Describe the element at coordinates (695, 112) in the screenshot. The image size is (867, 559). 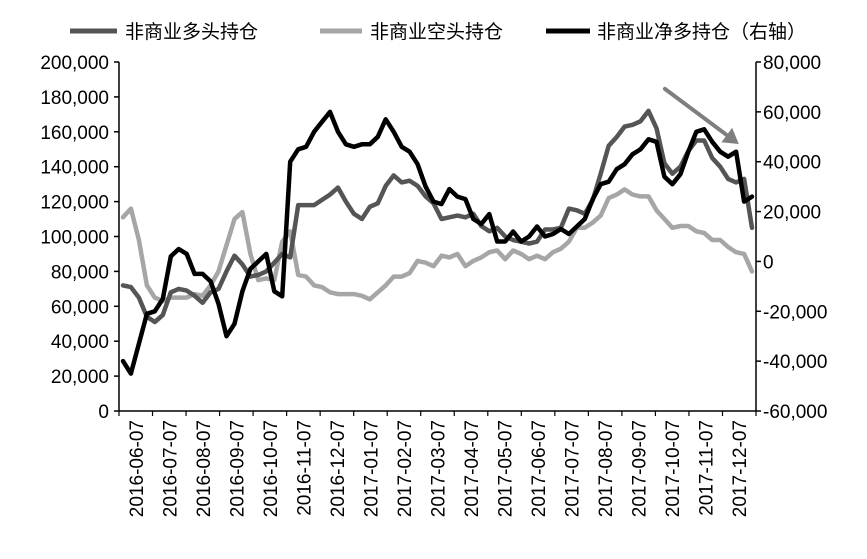
I see `trend-arrow-shaft` at that location.